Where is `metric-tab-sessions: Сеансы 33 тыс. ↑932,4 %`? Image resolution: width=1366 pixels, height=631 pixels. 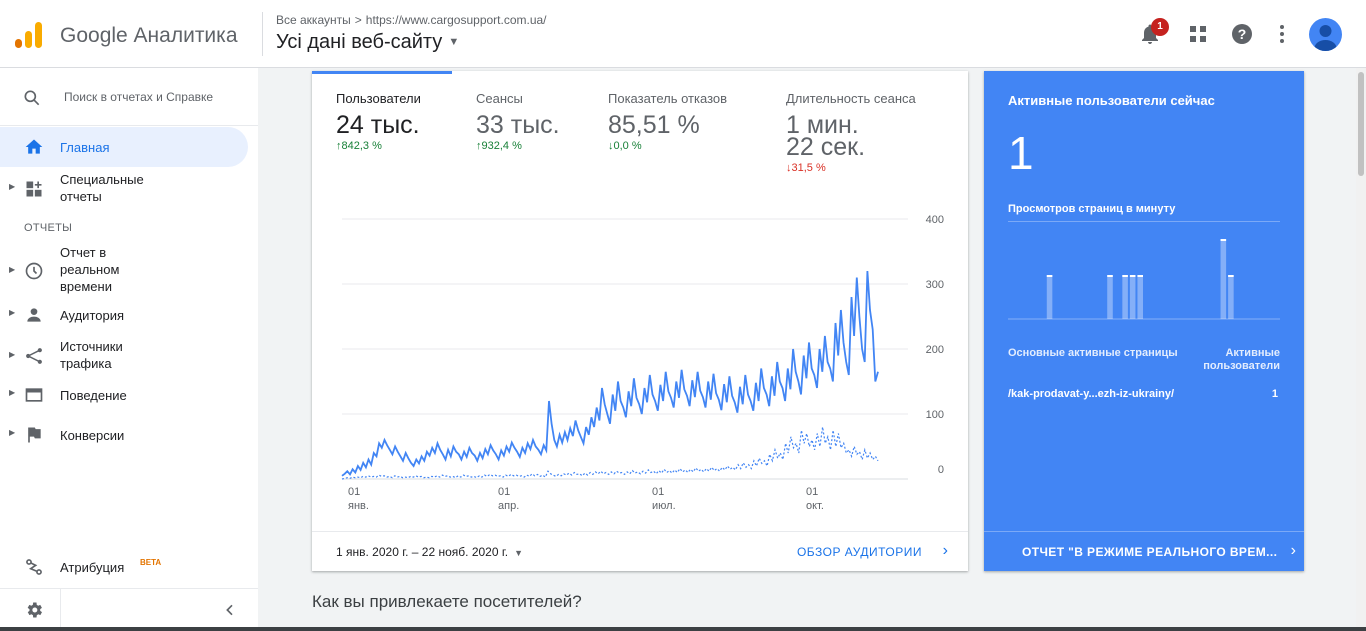 metric-tab-sessions: Сеансы 33 тыс. ↑932,4 % is located at coordinates (518, 121).